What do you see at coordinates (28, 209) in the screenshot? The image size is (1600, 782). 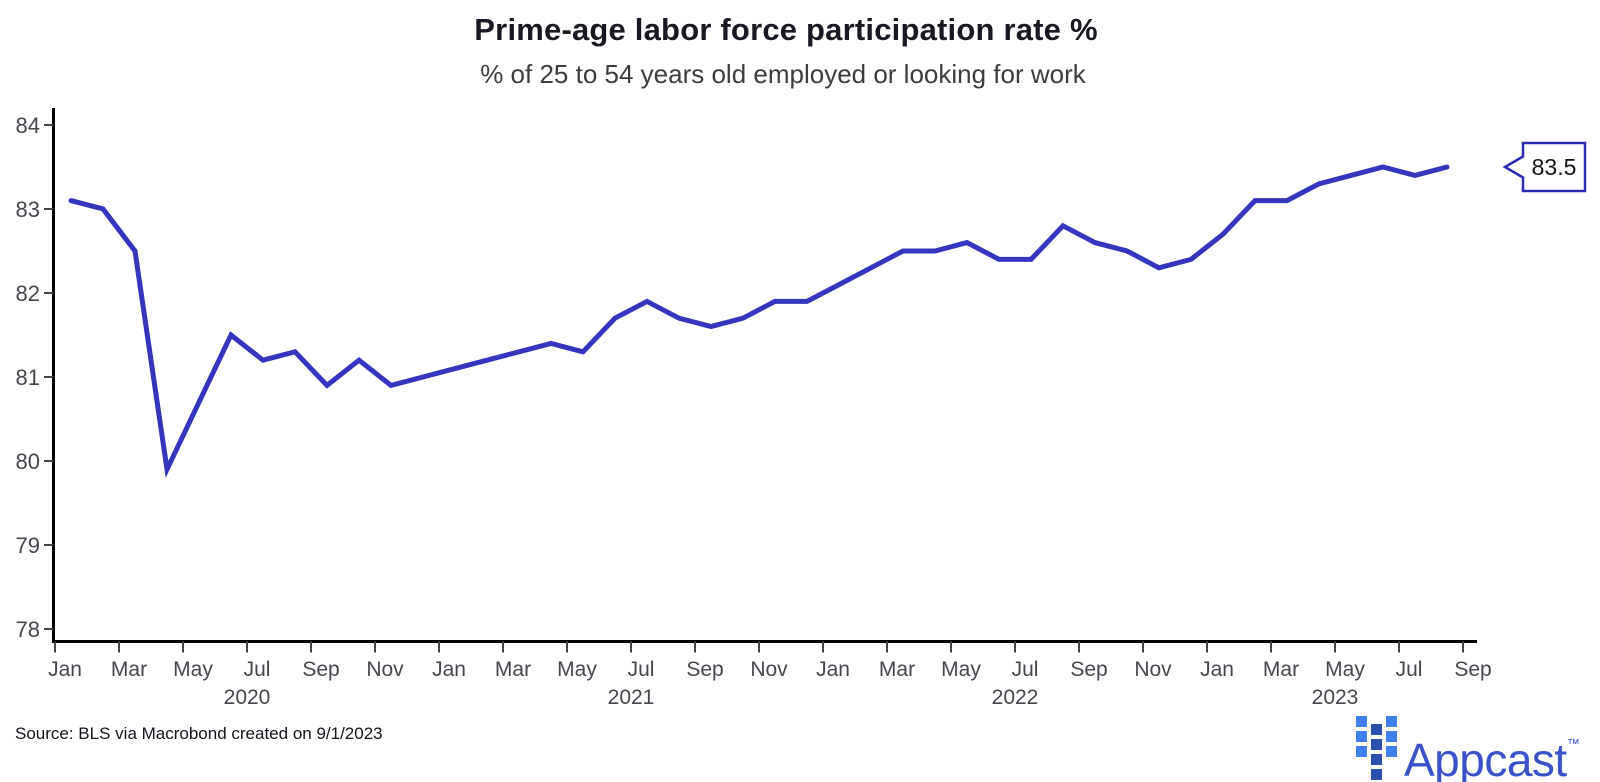 I see `y-tick-label: 83` at bounding box center [28, 209].